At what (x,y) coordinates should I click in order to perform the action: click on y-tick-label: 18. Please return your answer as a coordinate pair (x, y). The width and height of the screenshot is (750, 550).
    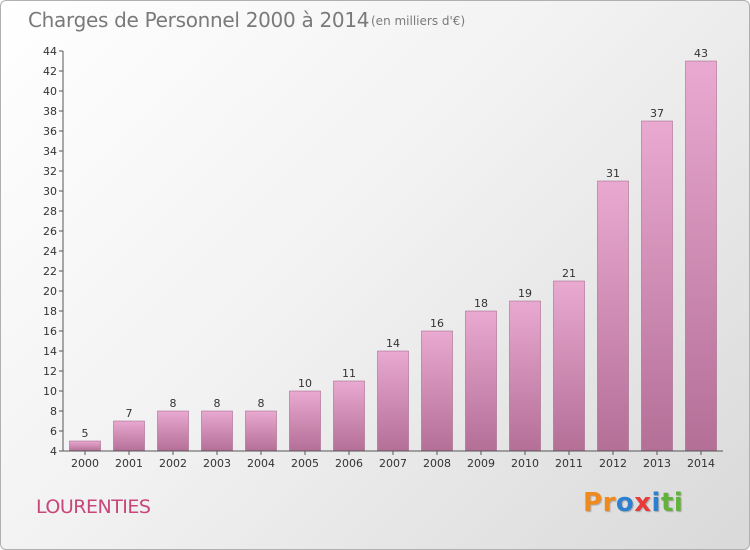
    Looking at the image, I should click on (50, 311).